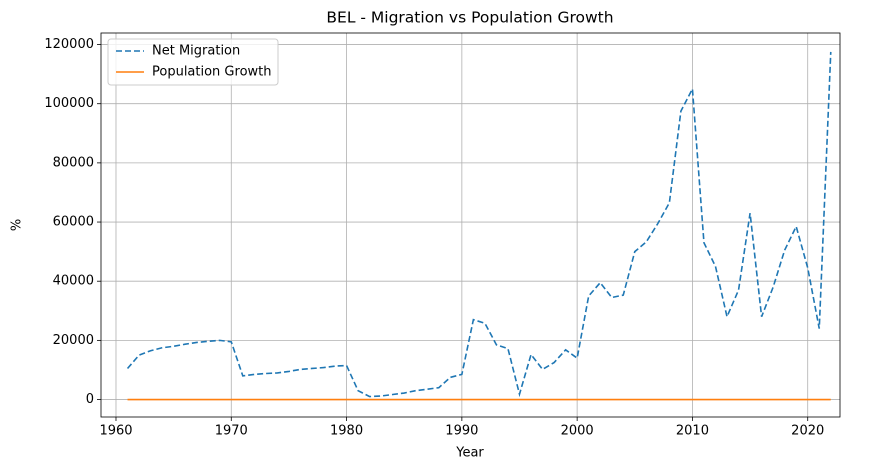  Describe the element at coordinates (469, 453) in the screenshot. I see `x-axis-label: Year` at that location.